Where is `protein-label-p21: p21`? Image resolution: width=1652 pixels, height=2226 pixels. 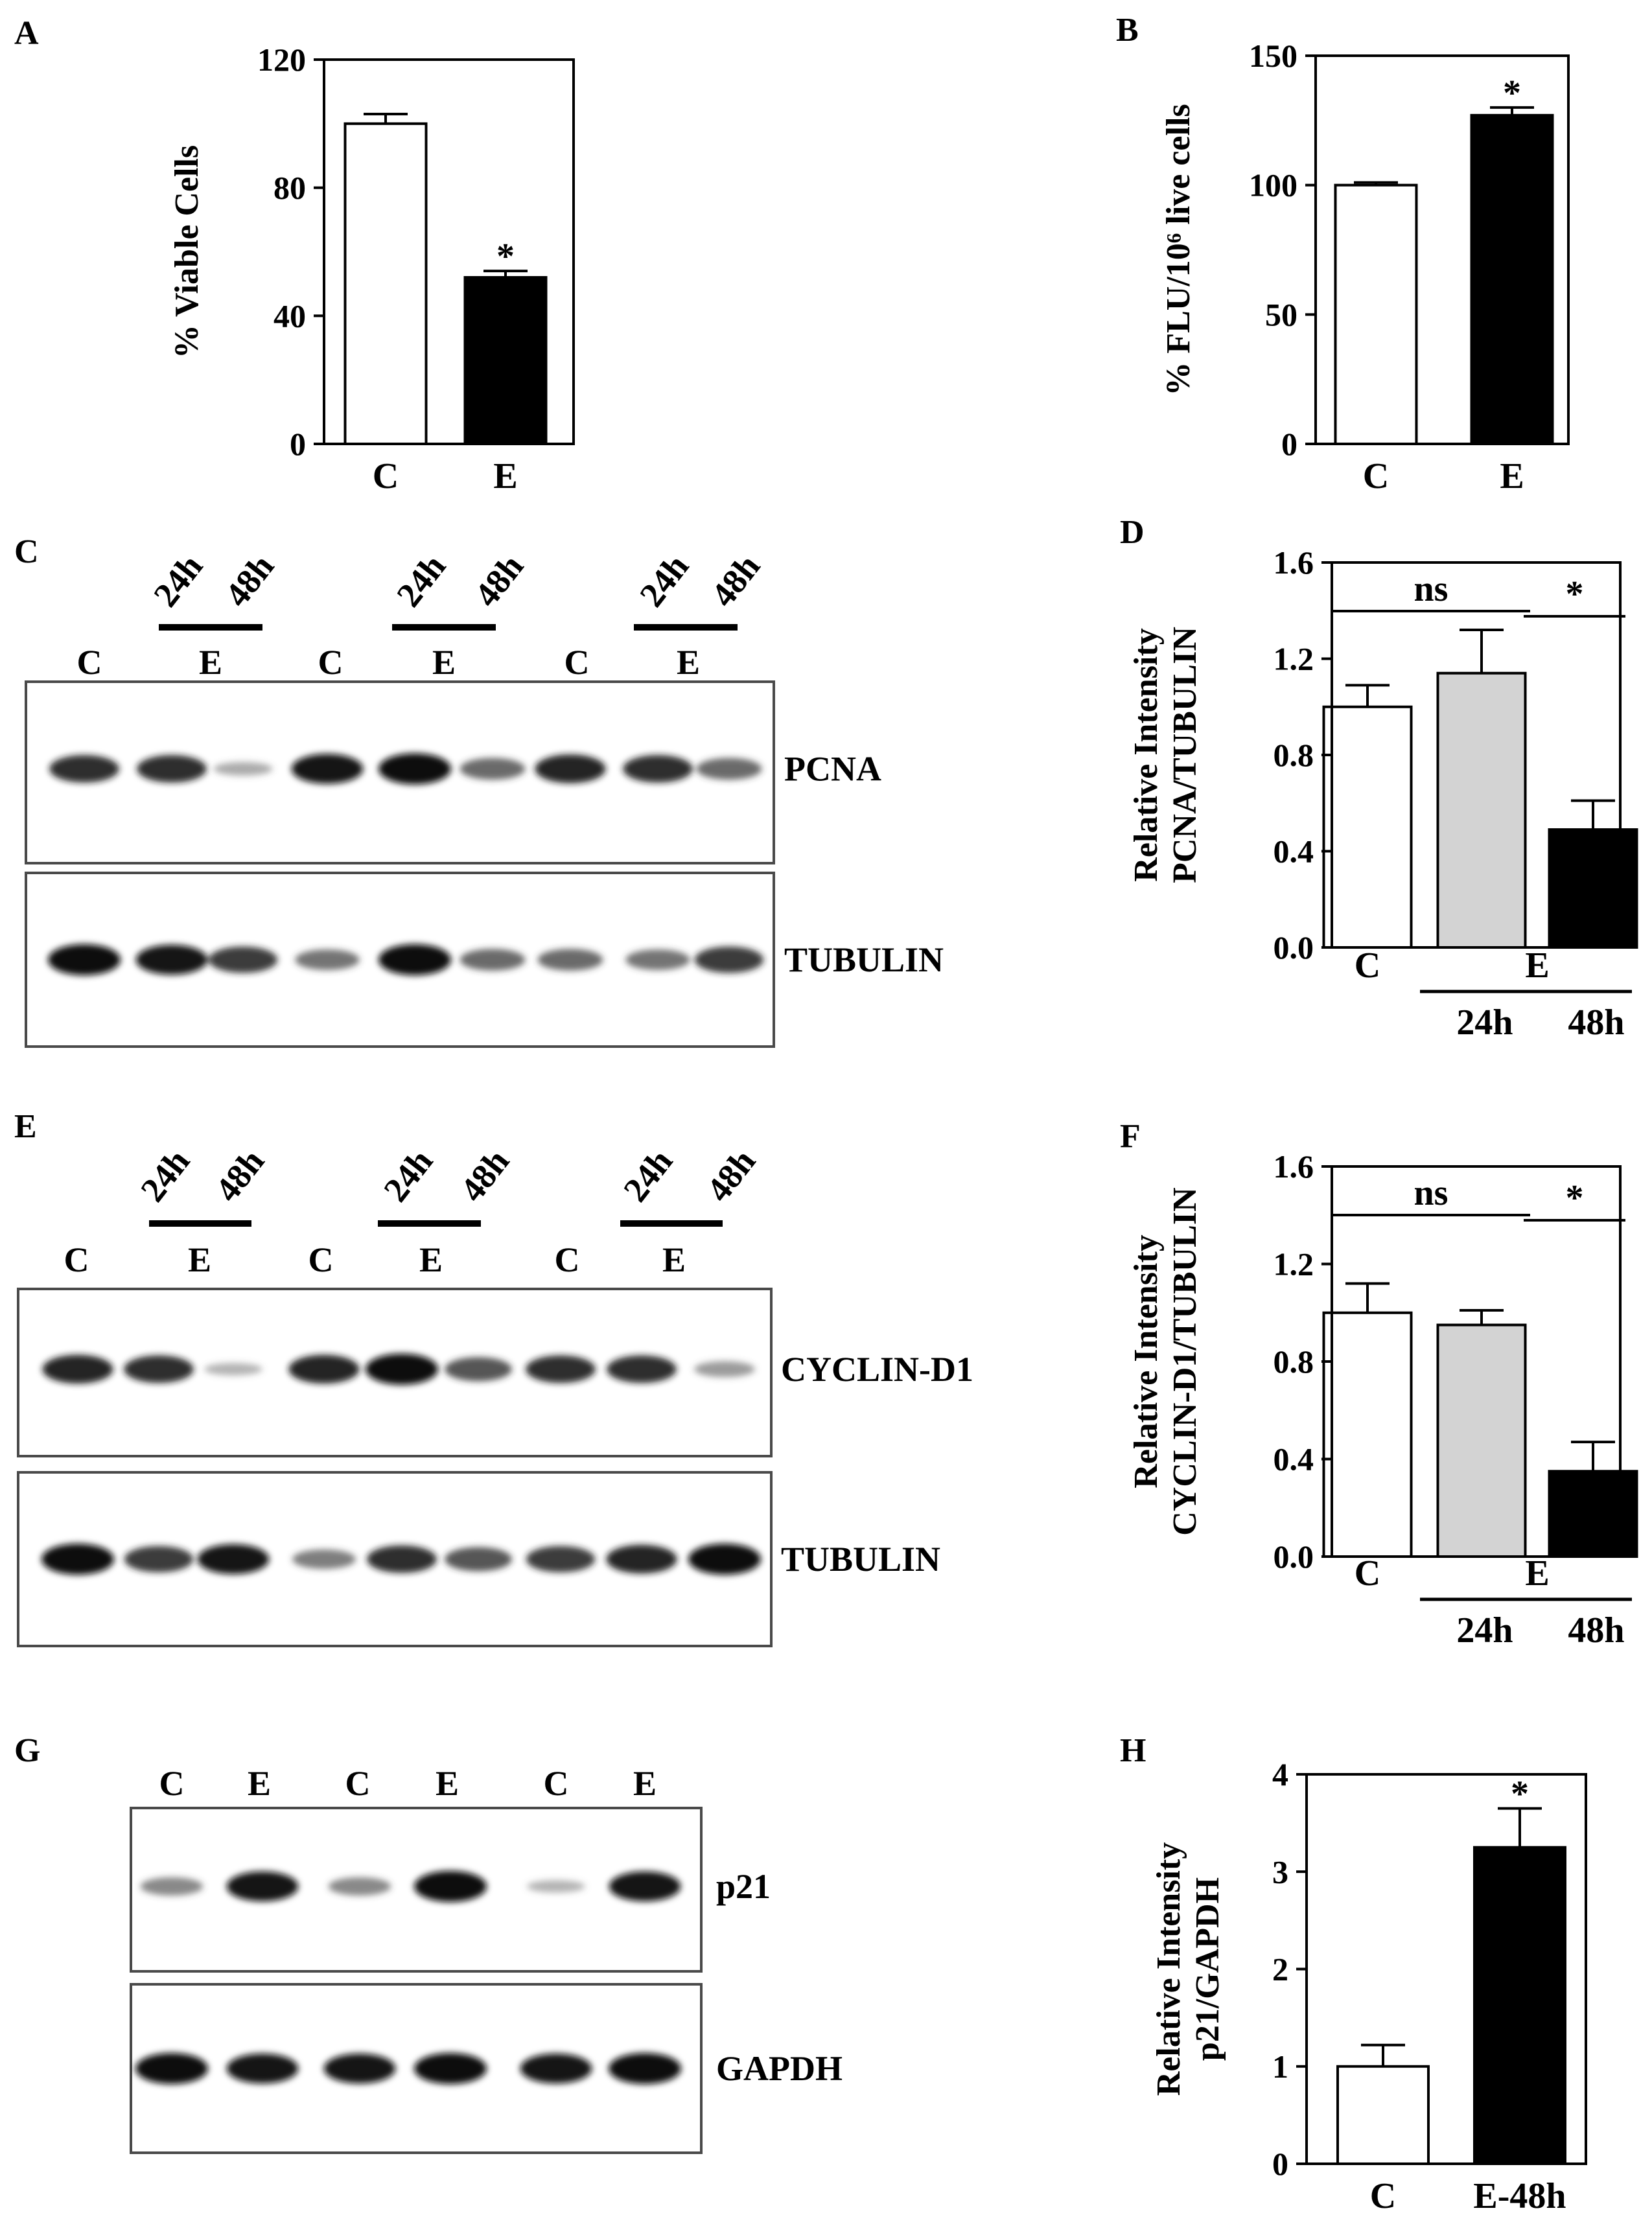
protein-label-p21: p21 is located at coordinates (743, 1886).